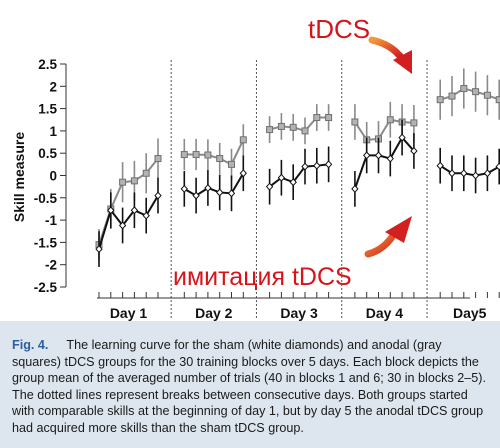 The image size is (500, 448). What do you see at coordinates (386, 48) in the screenshot?
I see `arrow-down-right-icon` at bounding box center [386, 48].